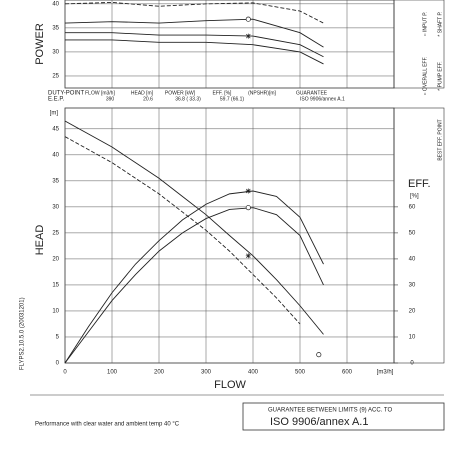  Describe the element at coordinates (347, 373) in the screenshot. I see `x-tick-label: 600` at that location.